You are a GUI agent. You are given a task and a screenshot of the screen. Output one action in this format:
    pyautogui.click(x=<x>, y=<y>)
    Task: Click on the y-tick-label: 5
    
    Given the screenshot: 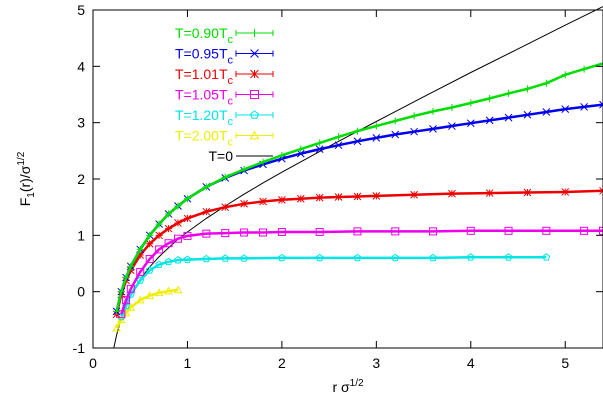 What is the action you would take?
    pyautogui.click(x=81, y=10)
    